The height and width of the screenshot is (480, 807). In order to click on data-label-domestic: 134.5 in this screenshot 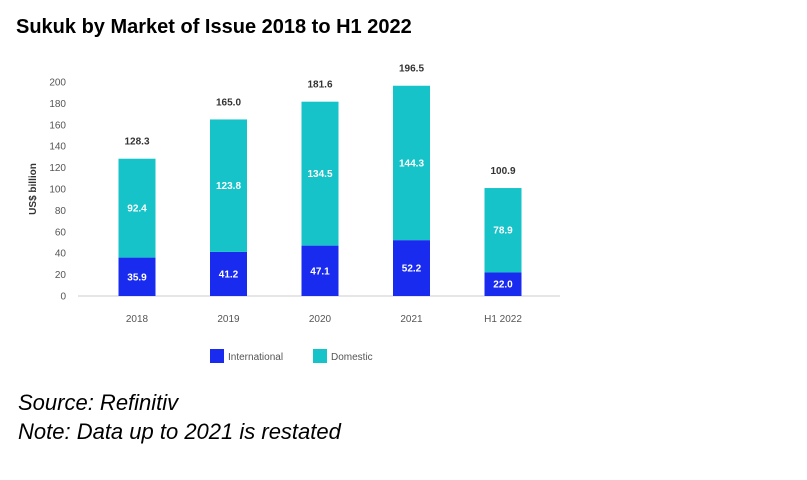, I will do `click(319, 174)`.